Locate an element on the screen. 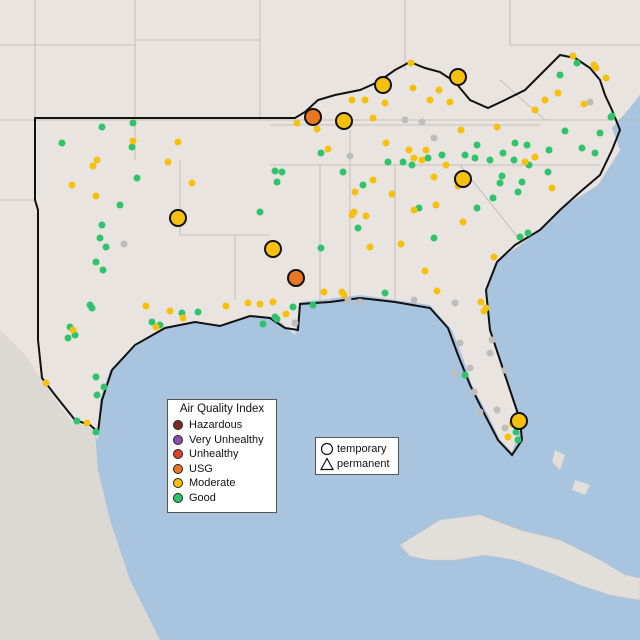  legend-swatch-moderate is located at coordinates (178, 483).